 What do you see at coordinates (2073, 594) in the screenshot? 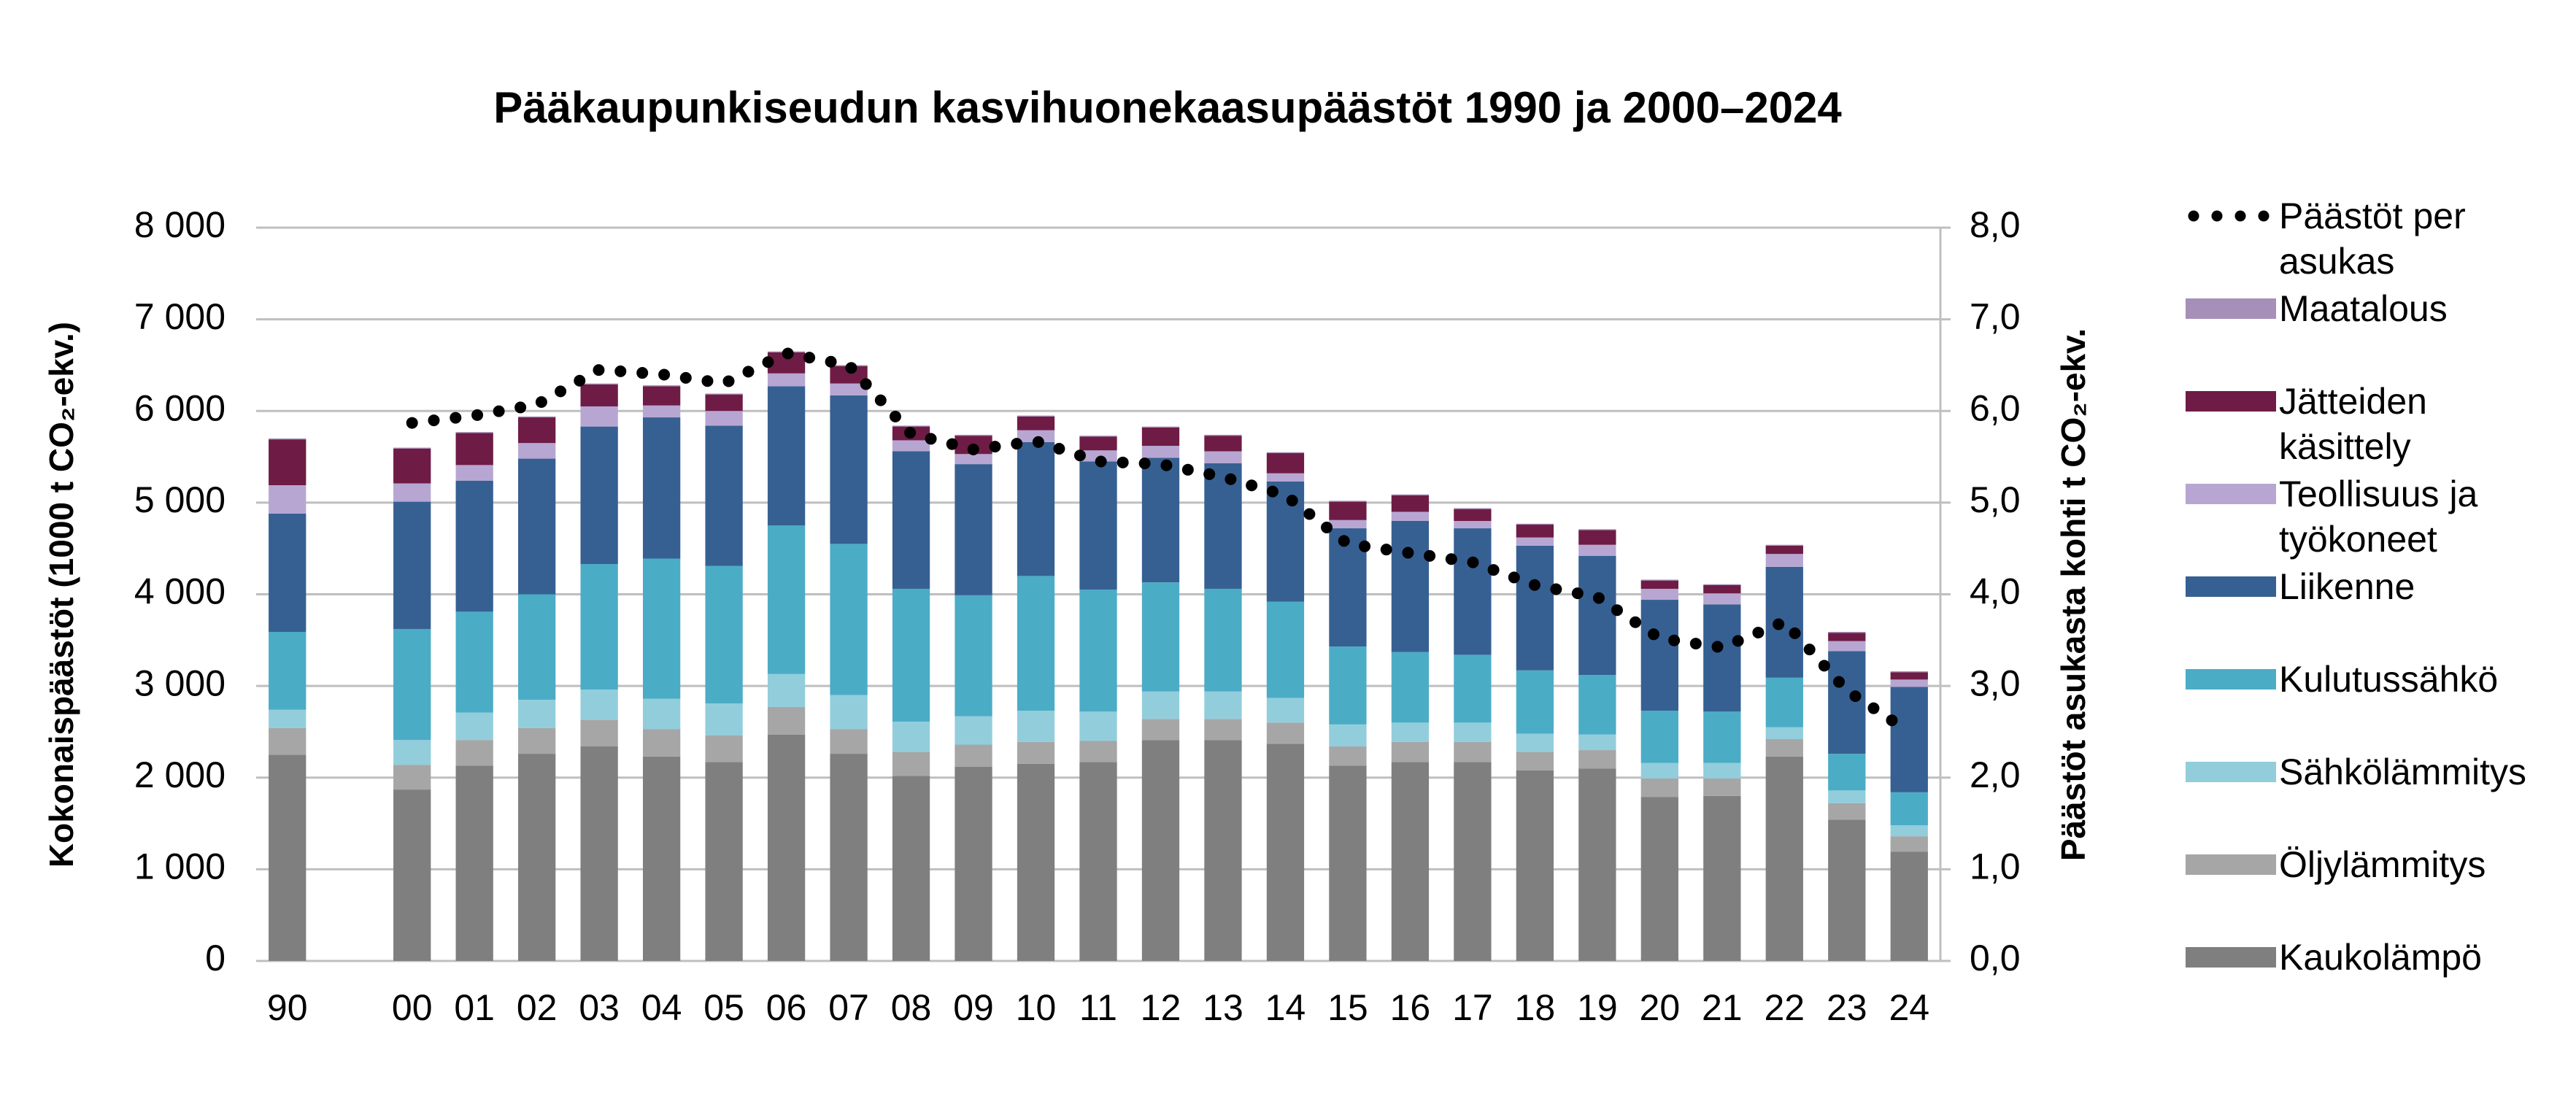
I see `y2-axis-title: Päästöt asukasta kohti t CO₂-ekv.` at bounding box center [2073, 594].